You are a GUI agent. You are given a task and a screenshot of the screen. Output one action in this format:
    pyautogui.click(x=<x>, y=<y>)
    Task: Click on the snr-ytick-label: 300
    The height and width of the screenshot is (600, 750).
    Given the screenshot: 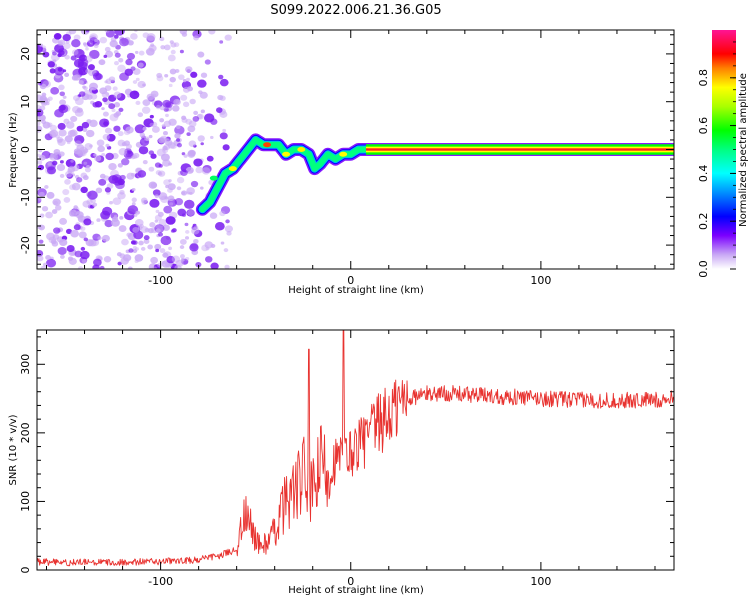 What is the action you would take?
    pyautogui.click(x=25, y=364)
    